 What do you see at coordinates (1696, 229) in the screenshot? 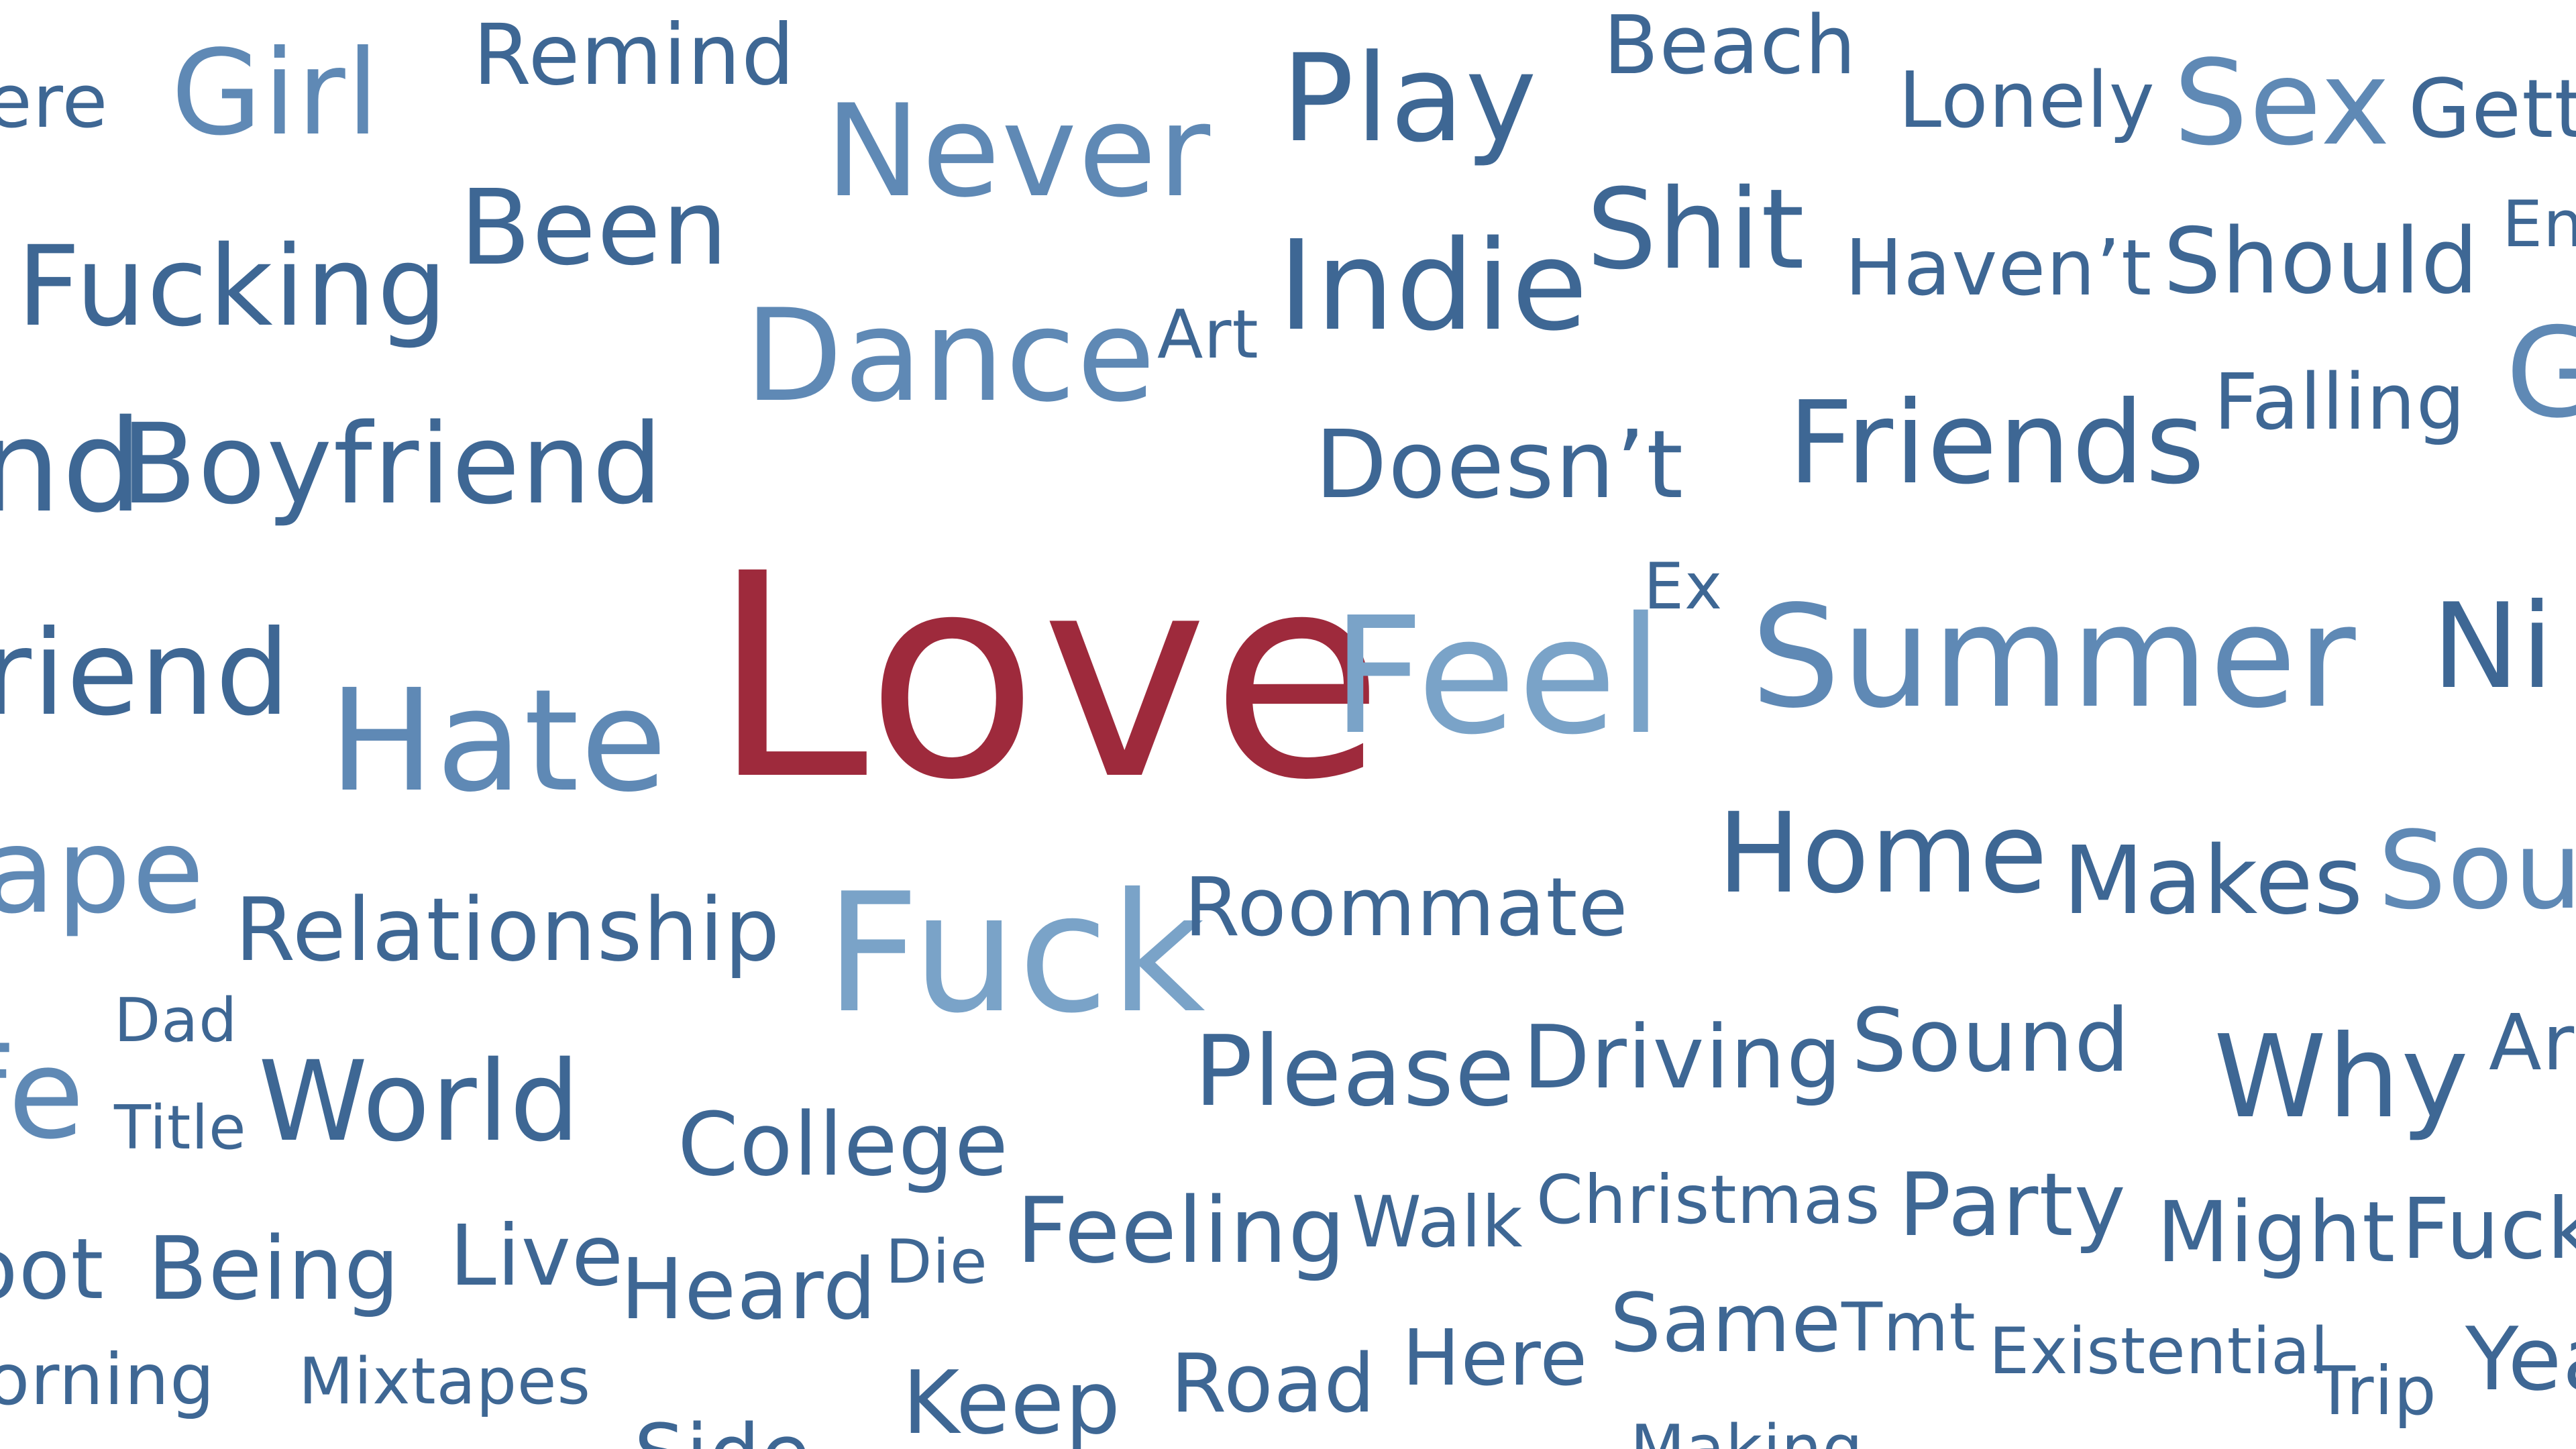
I see `word-shit-11: Shit` at bounding box center [1696, 229].